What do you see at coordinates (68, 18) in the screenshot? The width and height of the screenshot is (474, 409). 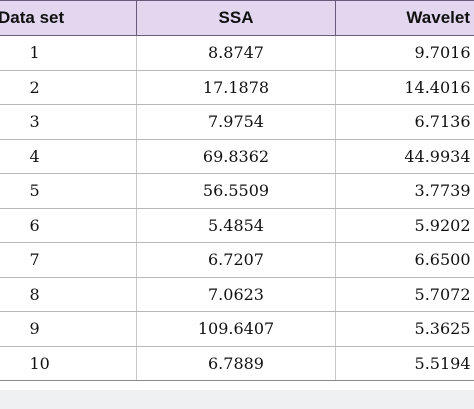 I see `header-data-set: Data set` at bounding box center [68, 18].